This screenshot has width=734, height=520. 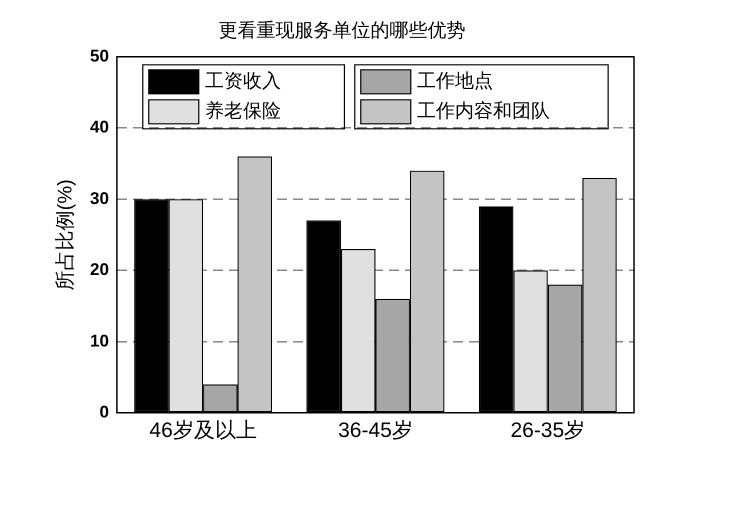 What do you see at coordinates (99, 56) in the screenshot?
I see `y-tick-label: 50` at bounding box center [99, 56].